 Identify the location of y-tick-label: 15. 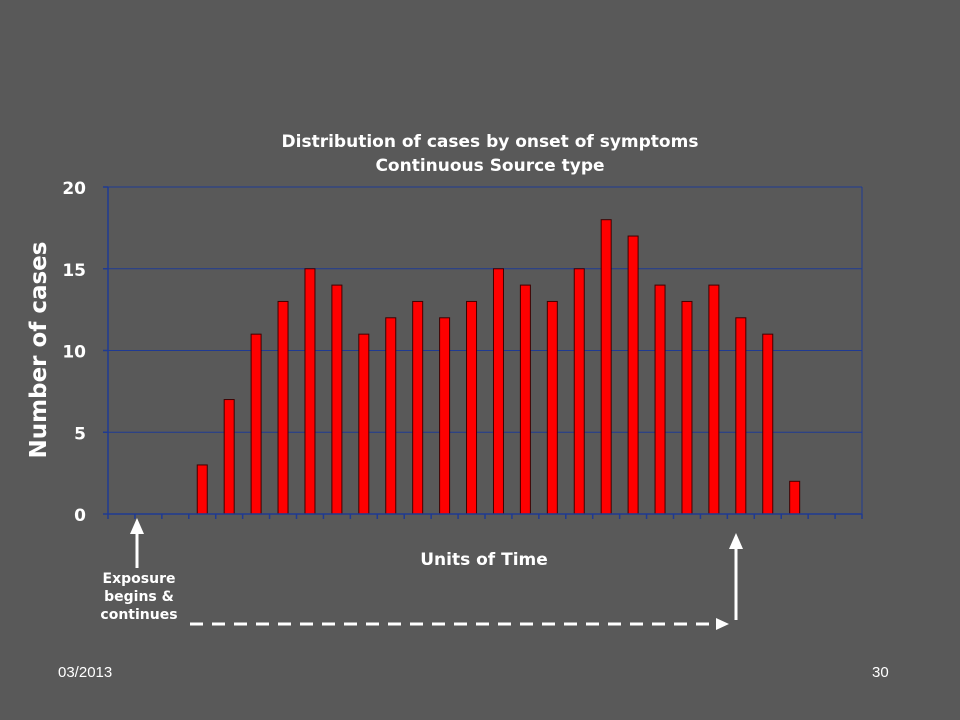
(74, 271).